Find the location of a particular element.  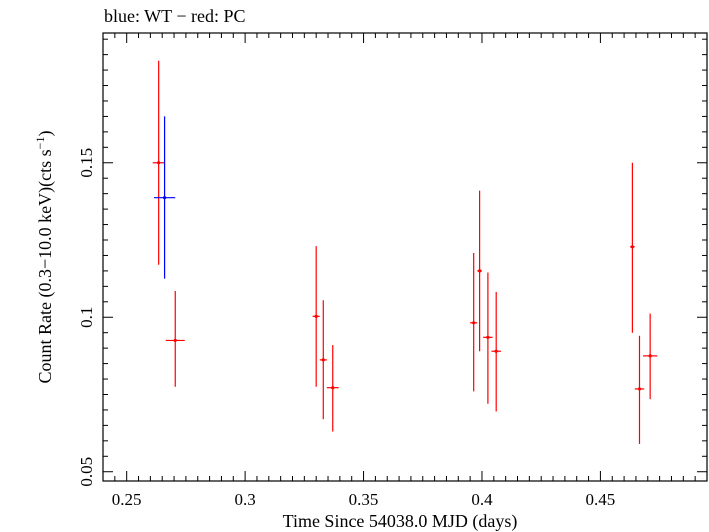

x-tick-label: 0.3 is located at coordinates (244, 499).